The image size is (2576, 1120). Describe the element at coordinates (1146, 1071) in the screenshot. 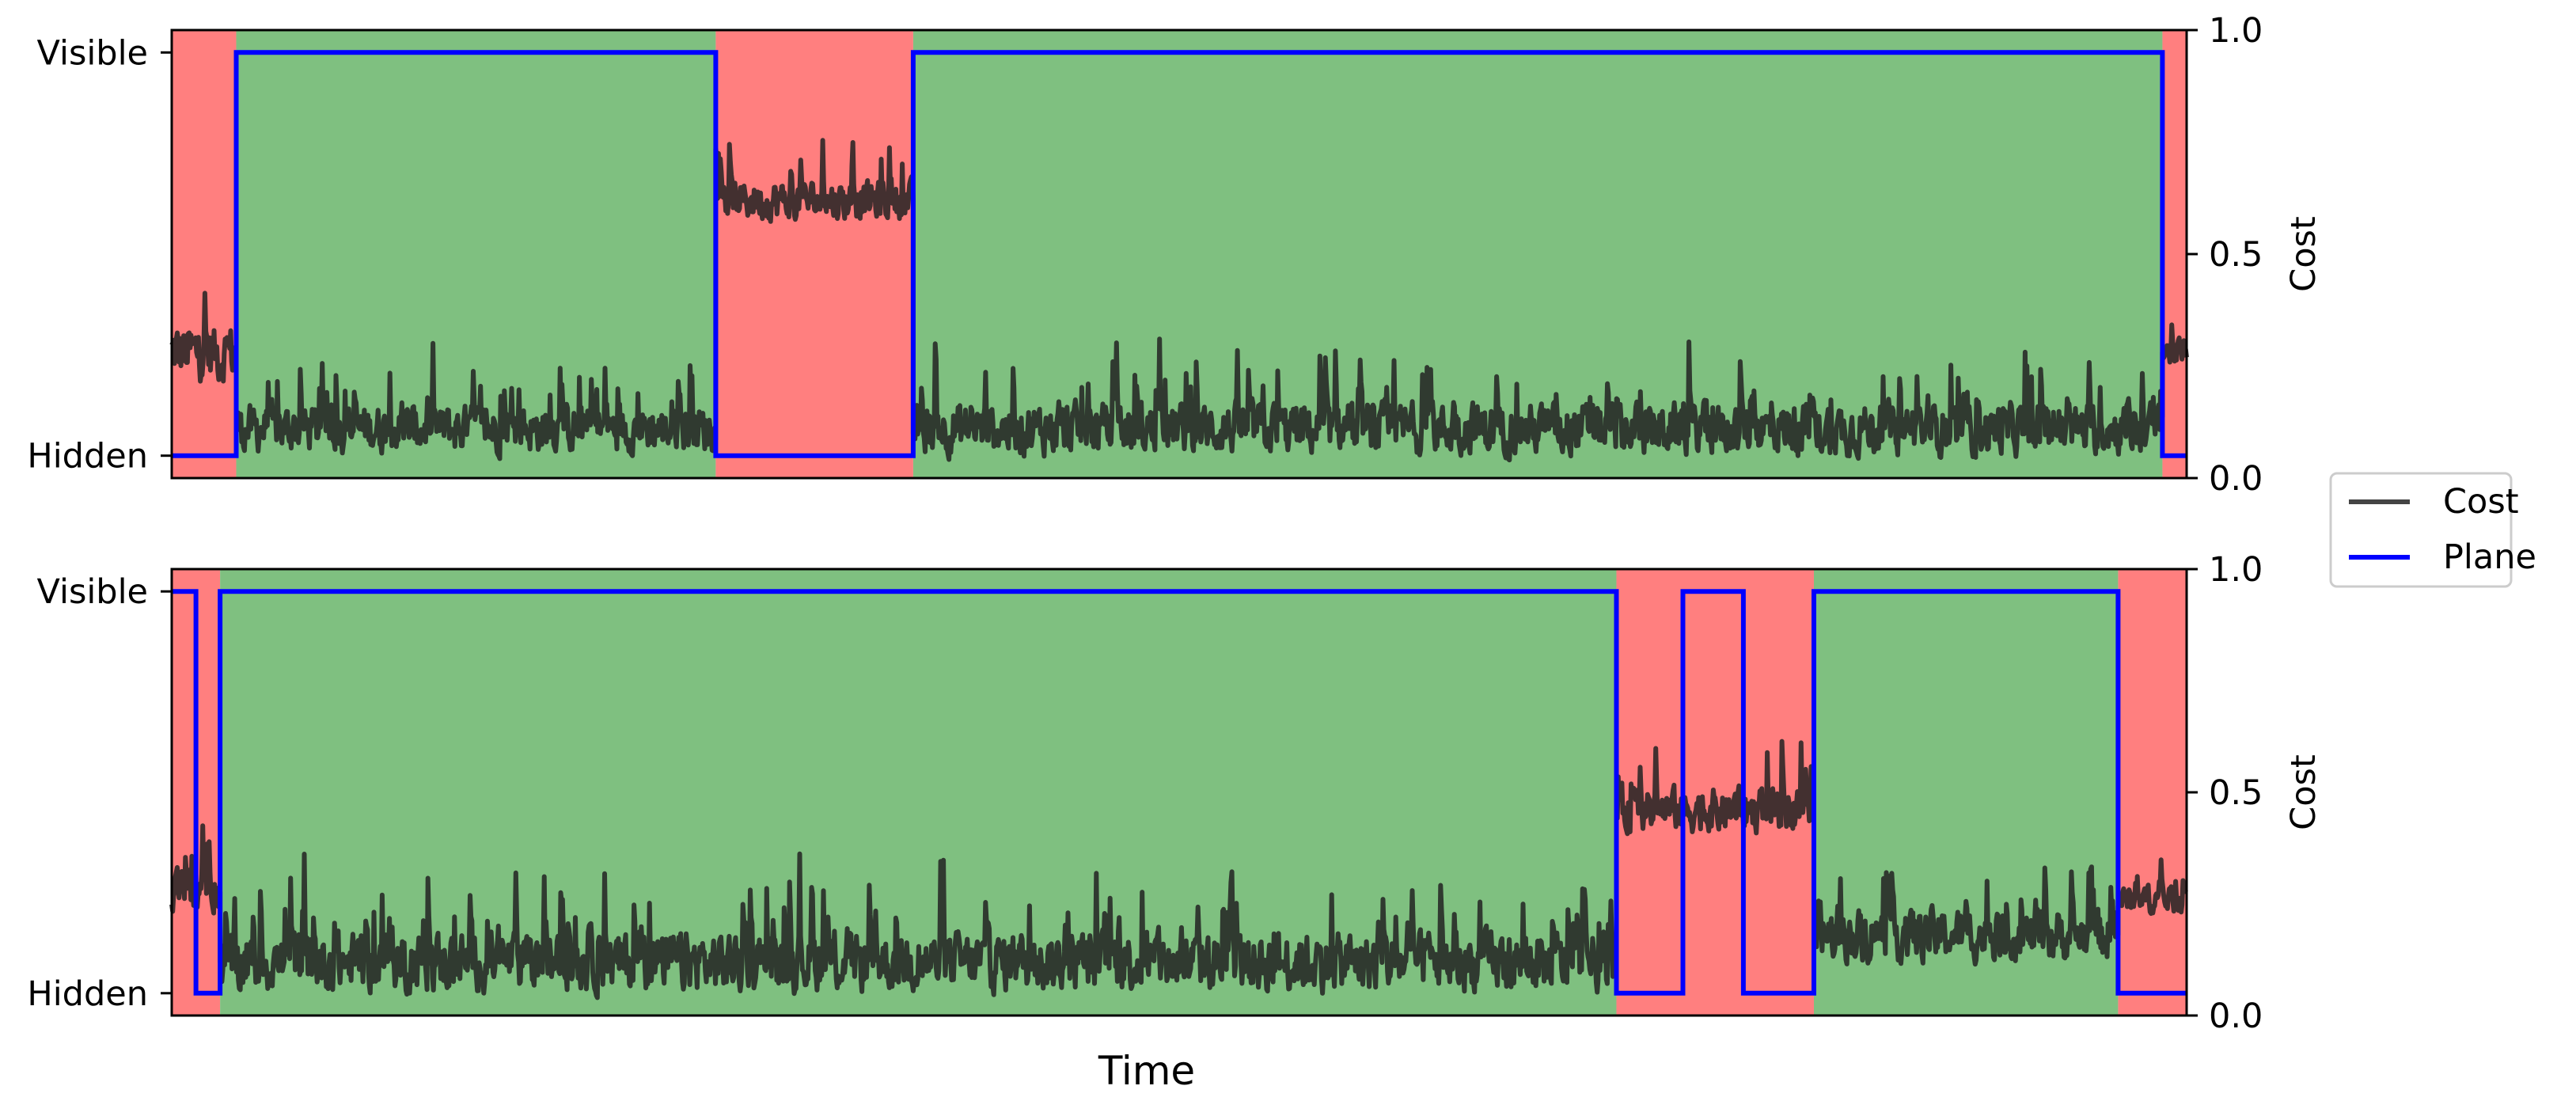

I see `x-axis-label: Time` at that location.